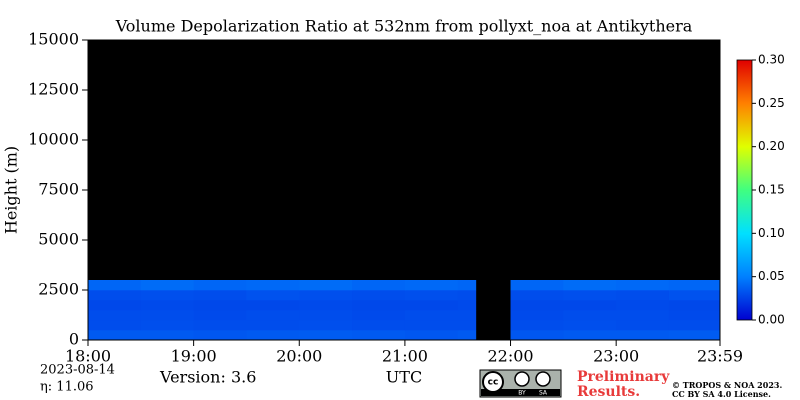  What do you see at coordinates (74, 339) in the screenshot?
I see `y-tick-label: 0` at bounding box center [74, 339].